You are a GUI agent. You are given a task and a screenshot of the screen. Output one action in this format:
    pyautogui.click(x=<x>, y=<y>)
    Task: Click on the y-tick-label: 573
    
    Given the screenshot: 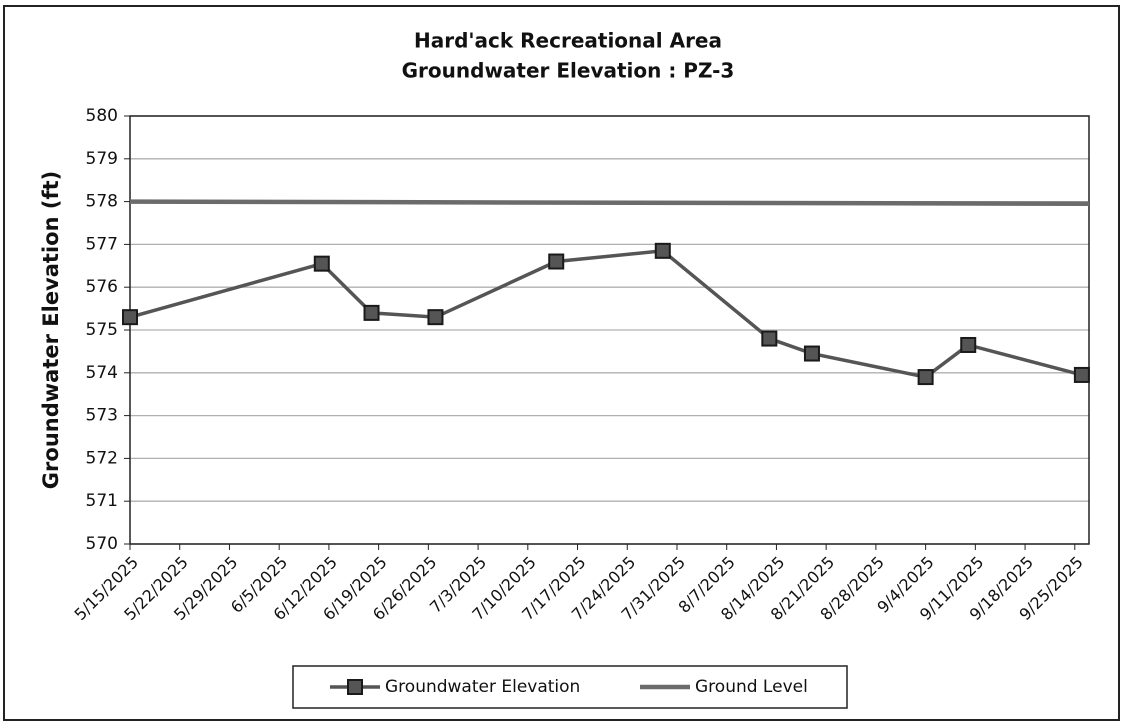 What is the action you would take?
    pyautogui.click(x=102, y=416)
    